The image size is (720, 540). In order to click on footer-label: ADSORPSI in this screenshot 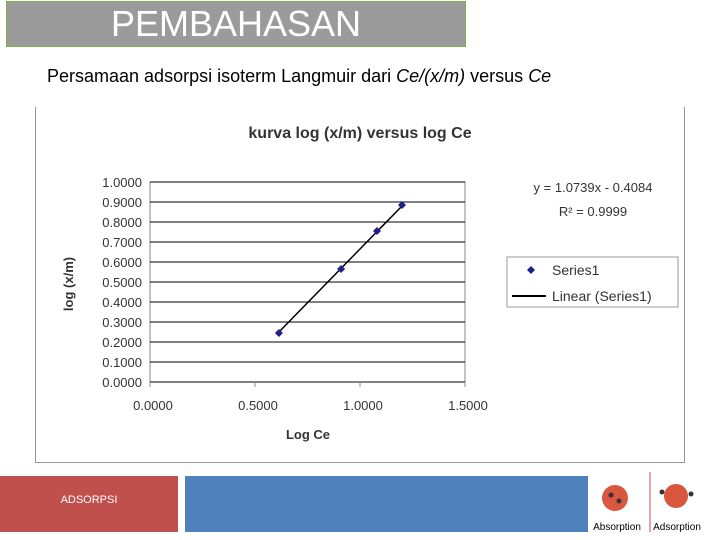, I will do `click(89, 500)`.